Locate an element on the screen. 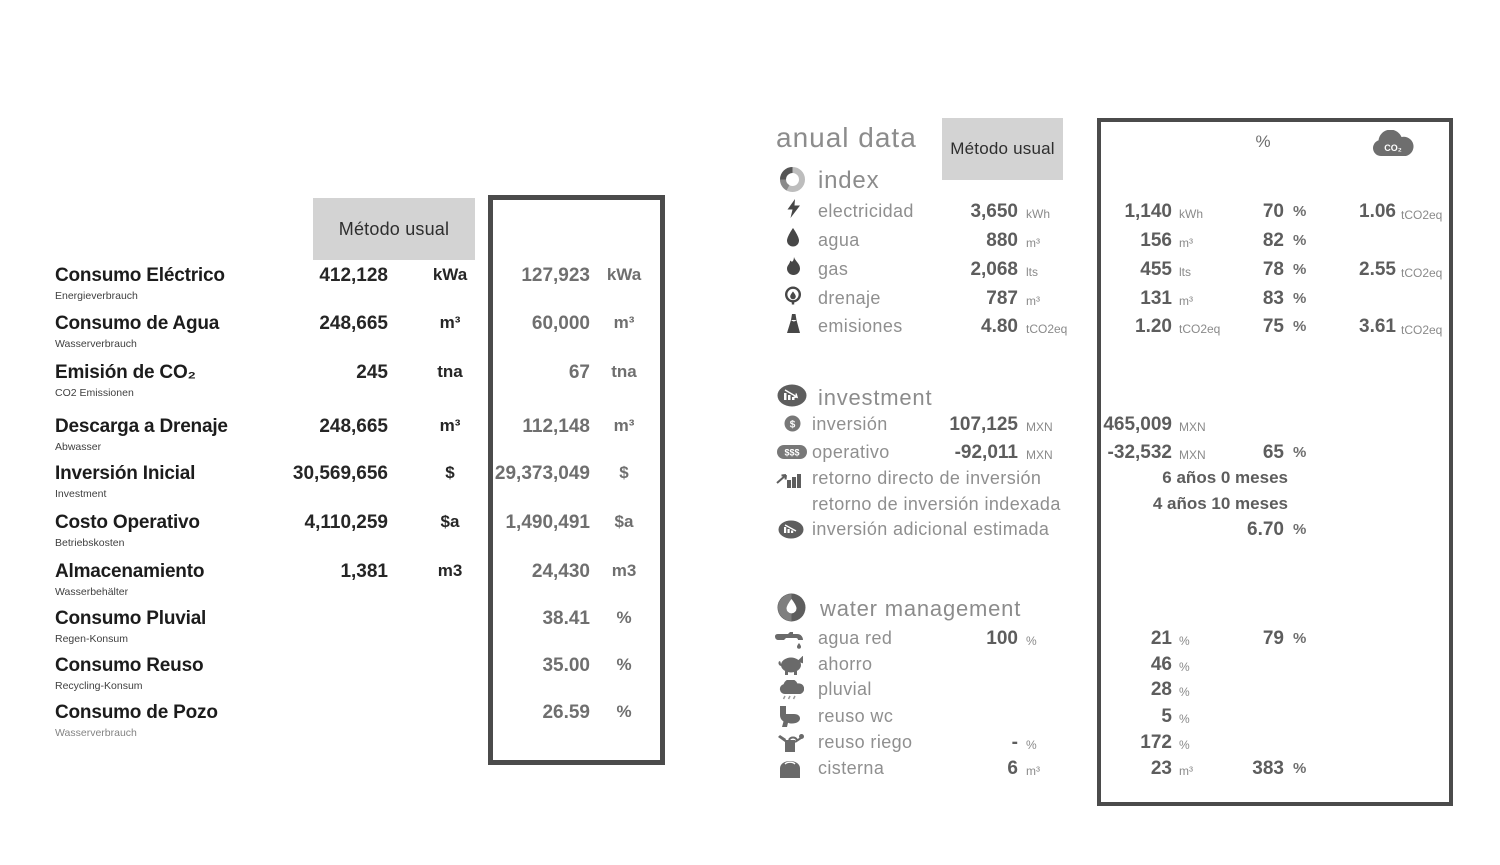  right-method-usual-label: Método usual is located at coordinates (1002, 148).